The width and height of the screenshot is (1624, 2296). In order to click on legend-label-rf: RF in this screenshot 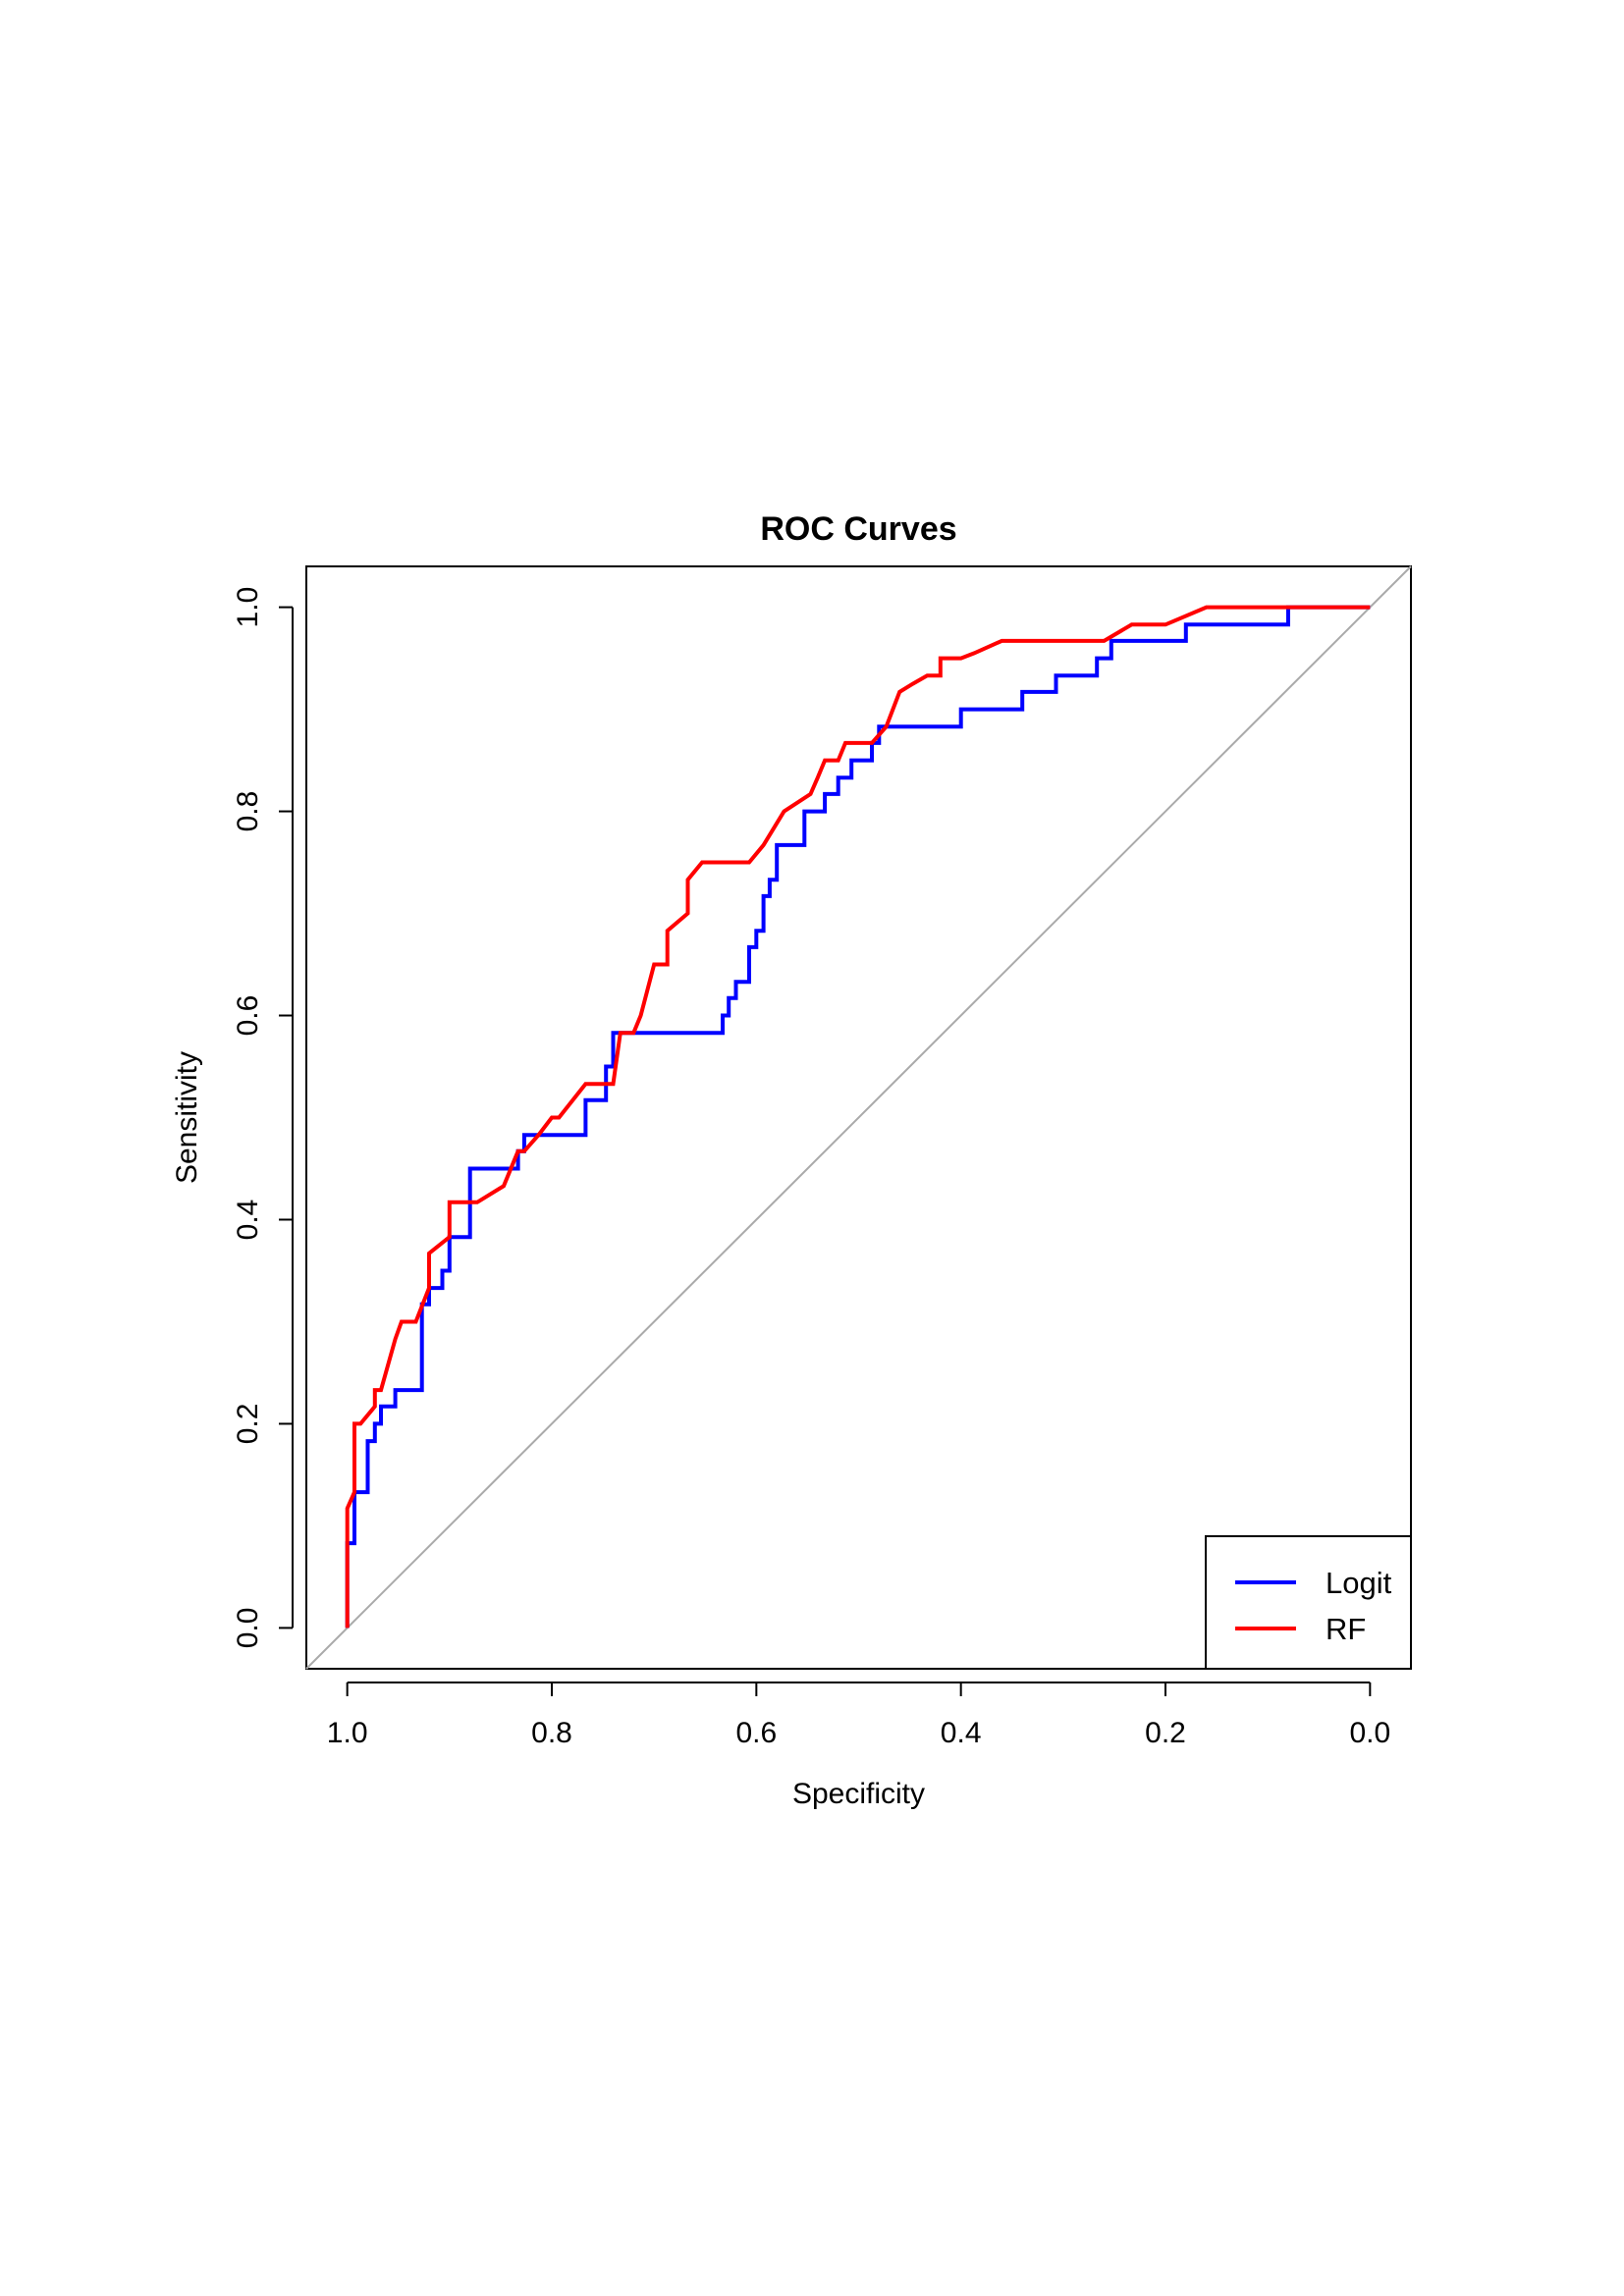, I will do `click(1346, 1629)`.